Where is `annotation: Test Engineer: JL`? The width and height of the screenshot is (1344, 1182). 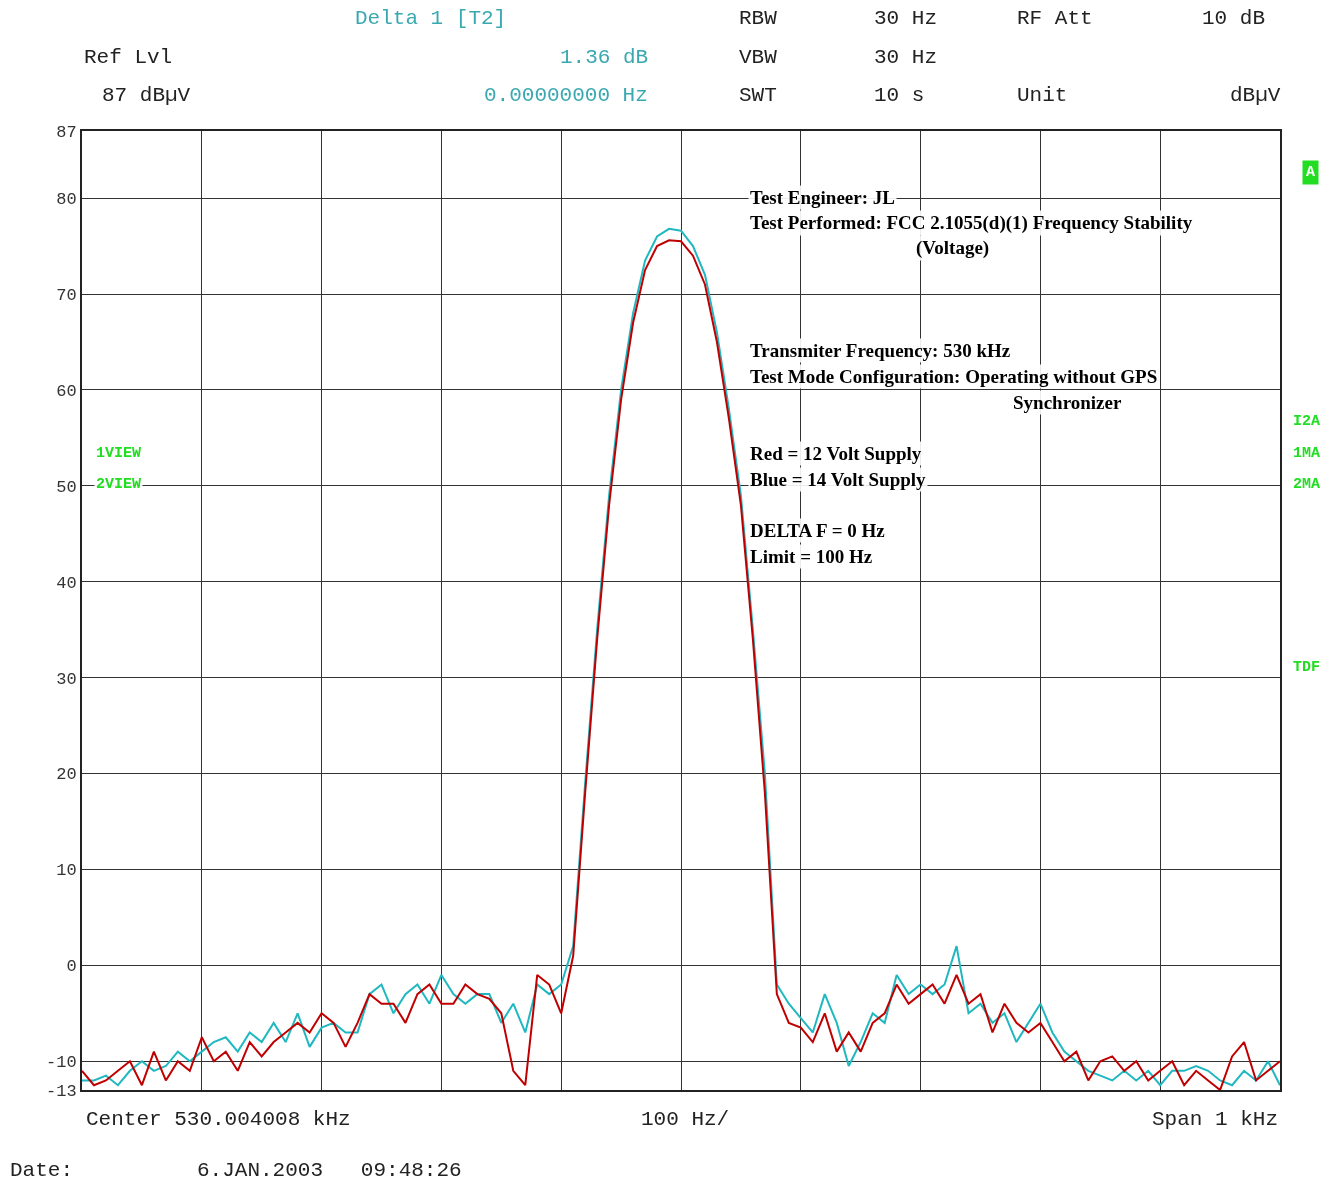 annotation: Test Engineer: JL is located at coordinates (822, 197).